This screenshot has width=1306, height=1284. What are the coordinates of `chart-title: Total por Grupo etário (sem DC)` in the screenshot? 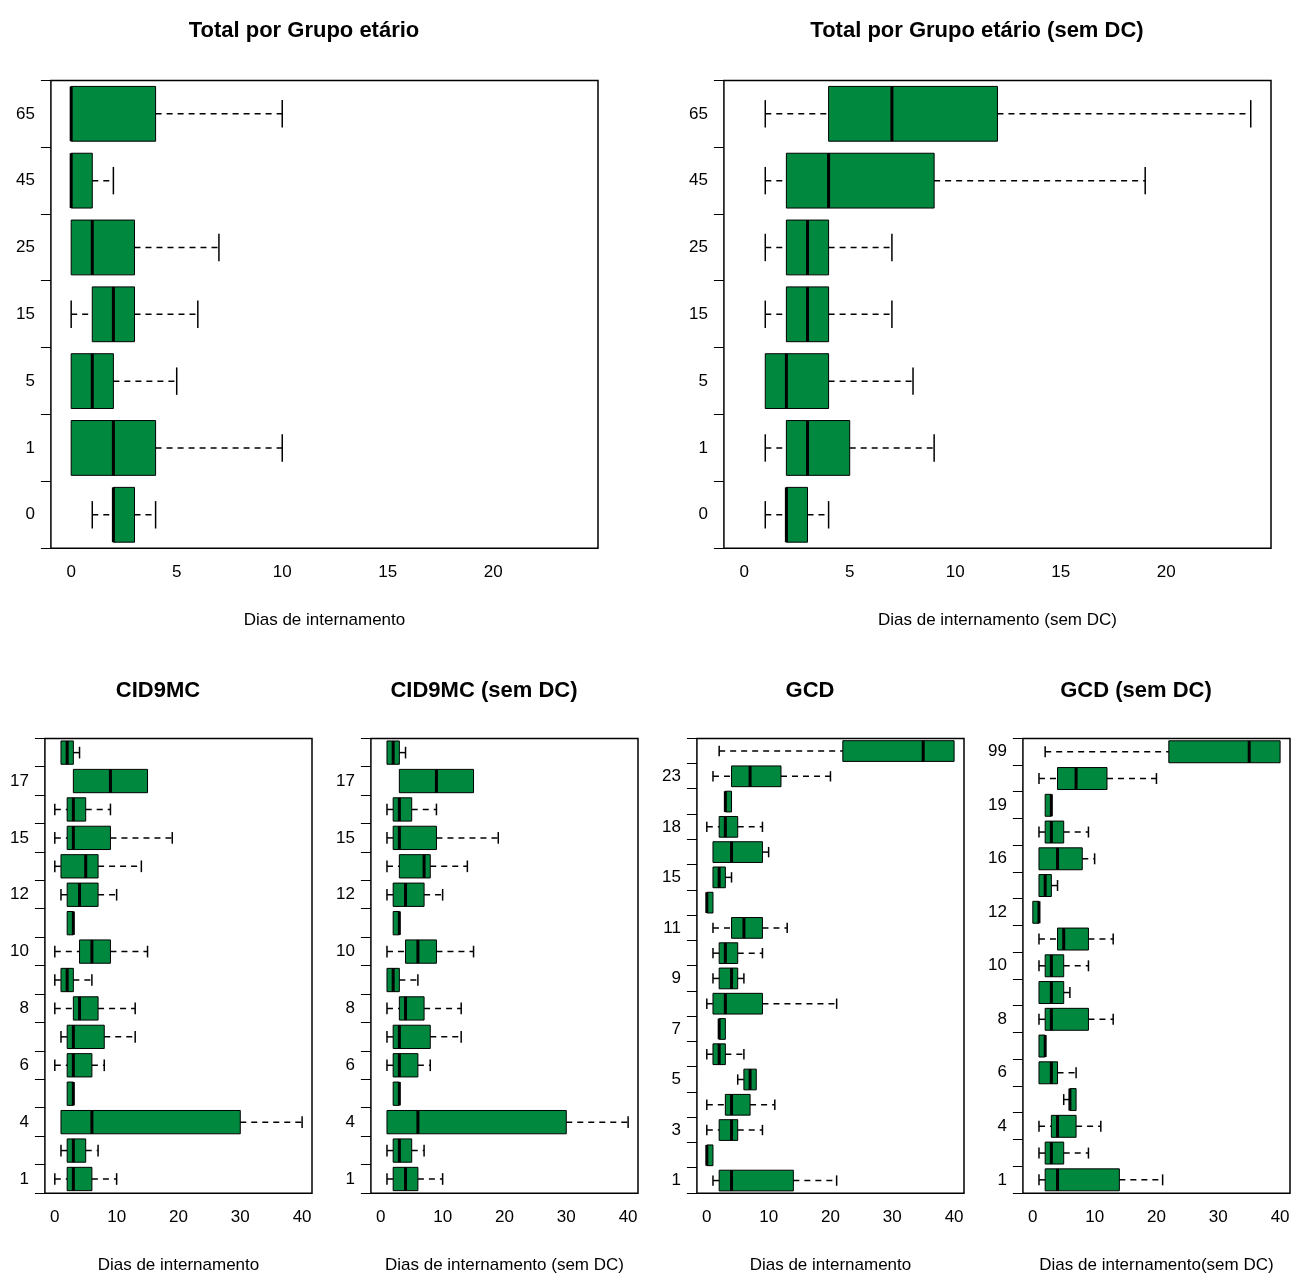 It's located at (977, 30).